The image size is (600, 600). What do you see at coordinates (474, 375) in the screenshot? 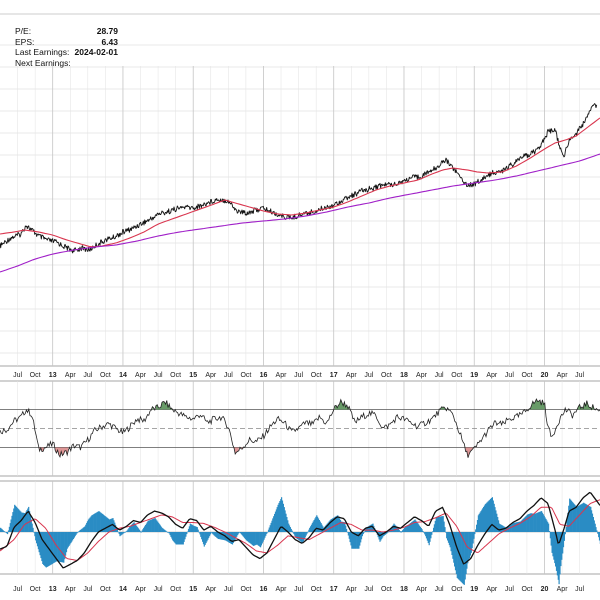
I see `x-axis-tick-label: 19` at bounding box center [474, 375].